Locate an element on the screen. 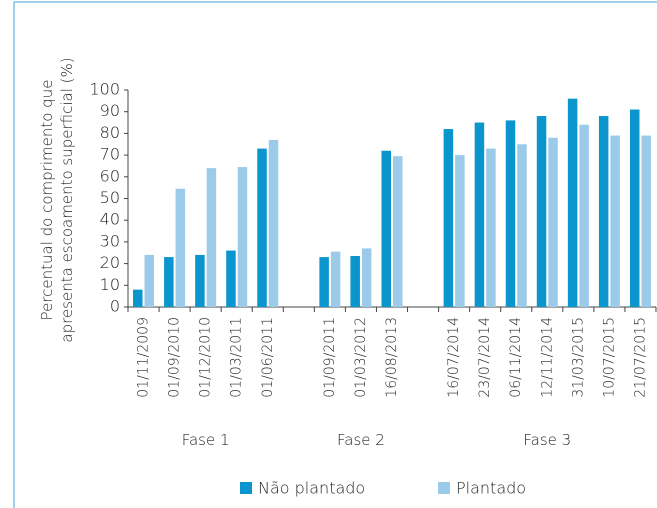 This screenshot has width=657, height=508. x-tick-label: 01/03/2011 is located at coordinates (237, 357).